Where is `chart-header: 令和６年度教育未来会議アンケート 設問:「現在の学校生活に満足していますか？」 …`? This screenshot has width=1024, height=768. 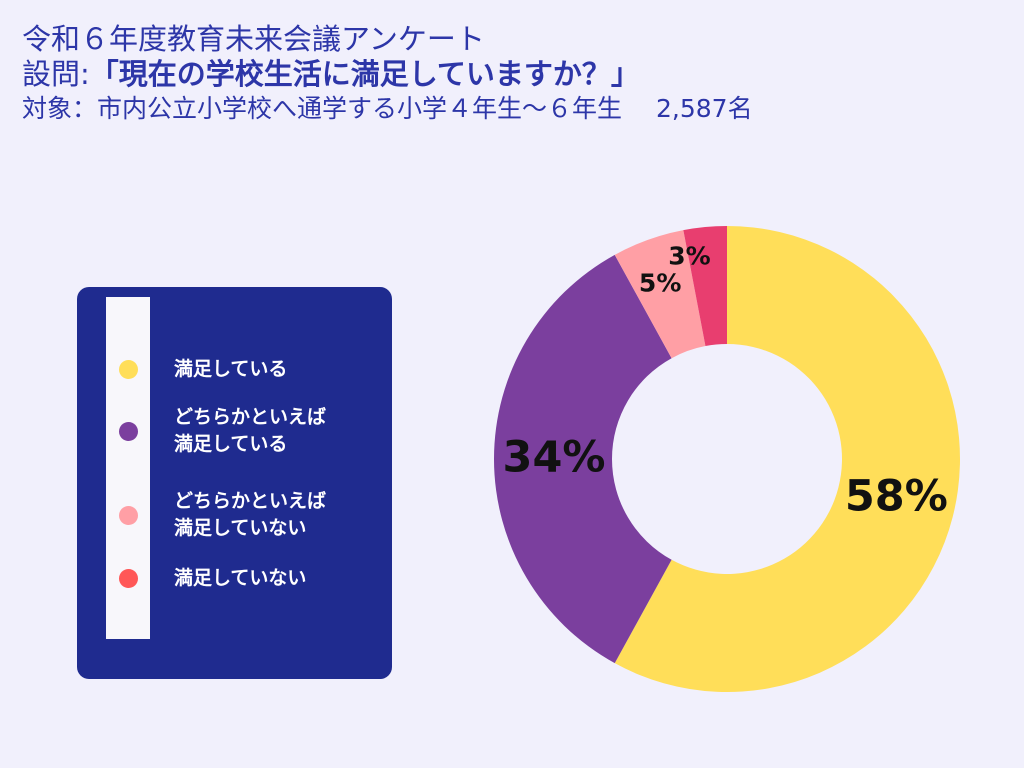 chart-header: 令和６年度教育未来会議アンケート 設問:「現在の学校生活に満足していますか？」 … is located at coordinates (387, 74).